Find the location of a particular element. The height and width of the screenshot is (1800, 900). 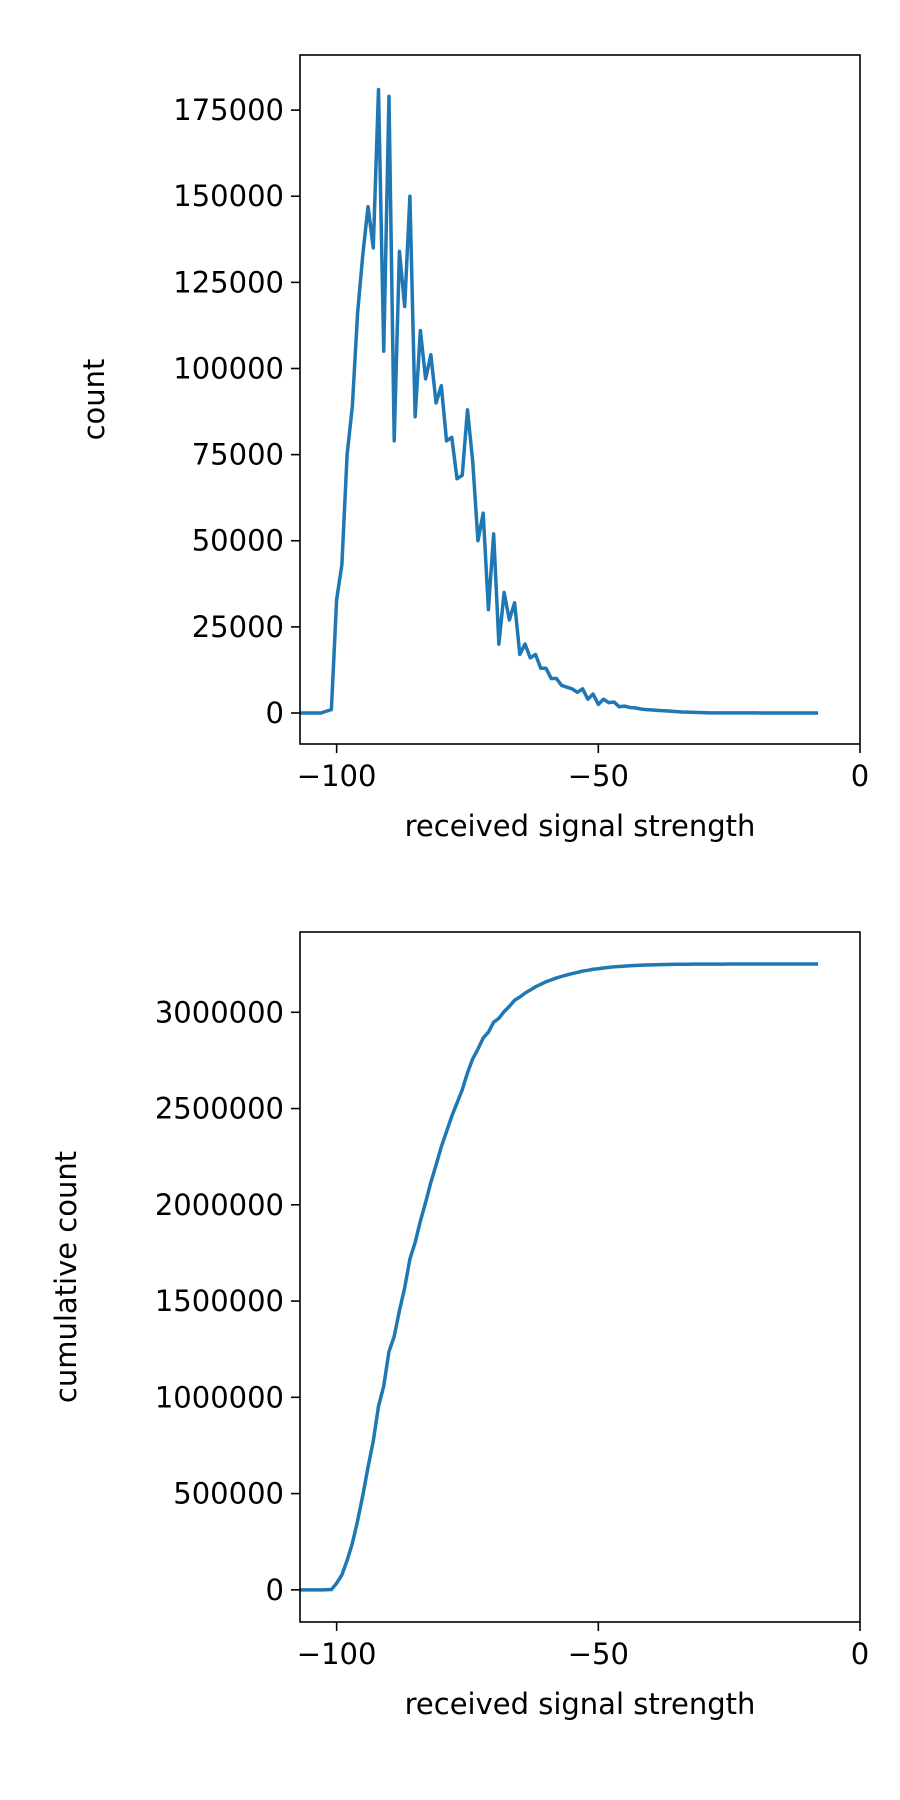

y-tick-label: 1000000 is located at coordinates (219, 1397).